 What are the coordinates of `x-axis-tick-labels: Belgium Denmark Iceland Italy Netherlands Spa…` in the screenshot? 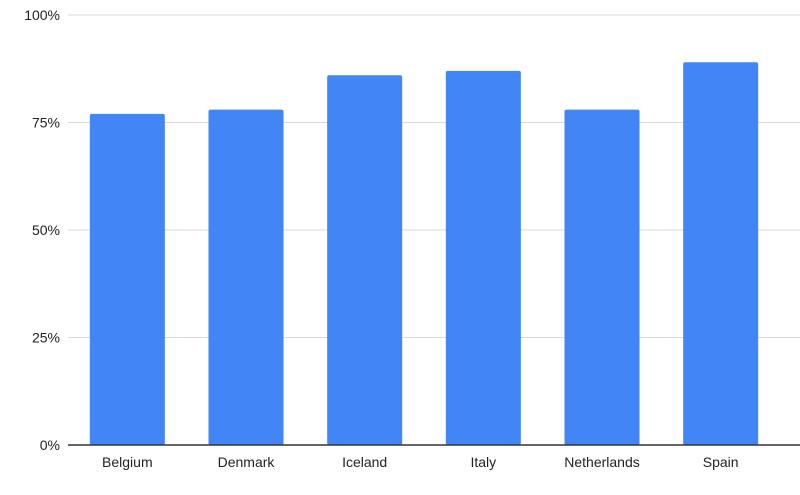 It's located at (420, 462).